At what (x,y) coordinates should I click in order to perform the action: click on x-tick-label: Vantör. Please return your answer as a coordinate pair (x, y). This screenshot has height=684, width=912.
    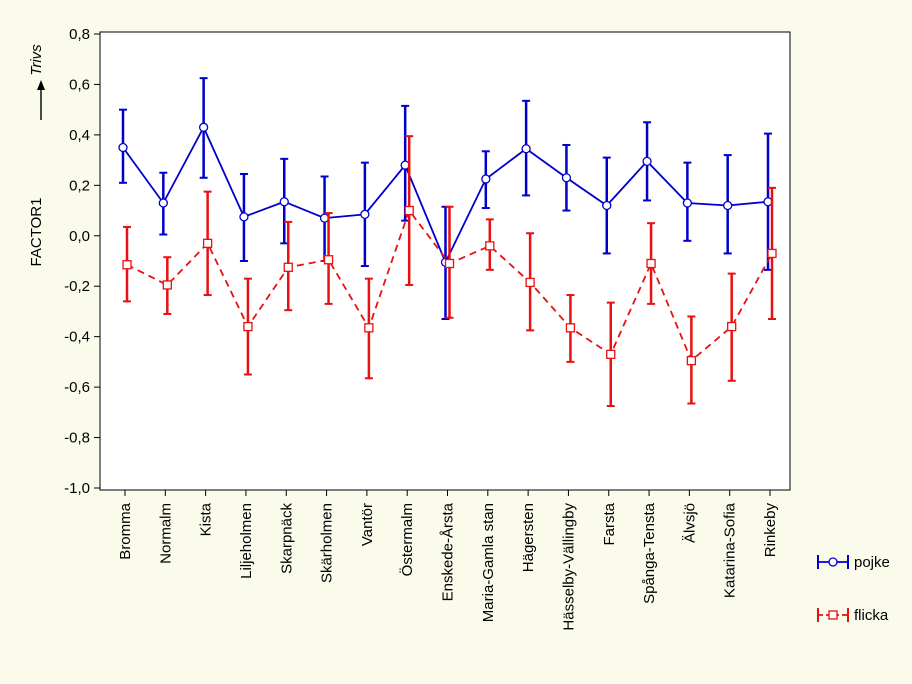
    Looking at the image, I should click on (367, 524).